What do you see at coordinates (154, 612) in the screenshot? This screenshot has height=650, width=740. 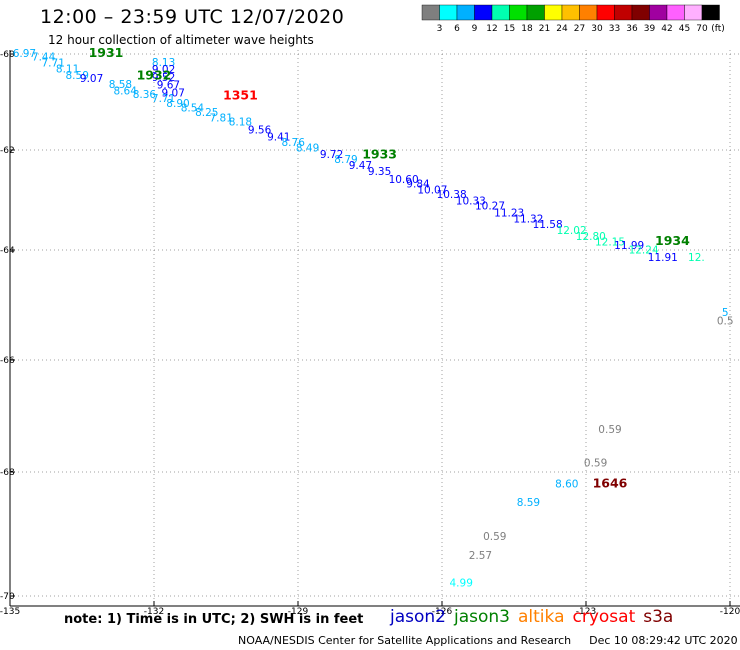 I see `x-tick-label: -132` at bounding box center [154, 612].